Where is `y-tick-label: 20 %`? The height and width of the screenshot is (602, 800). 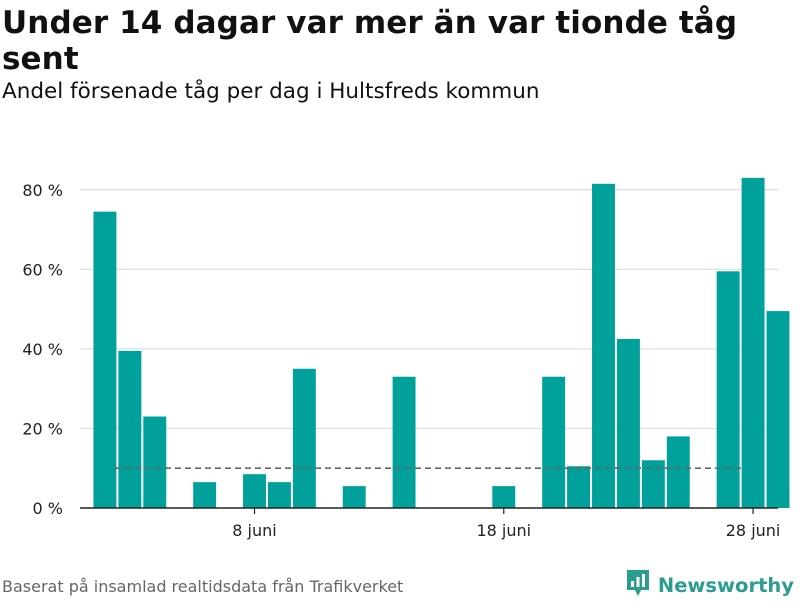 y-tick-label: 20 % is located at coordinates (42, 428).